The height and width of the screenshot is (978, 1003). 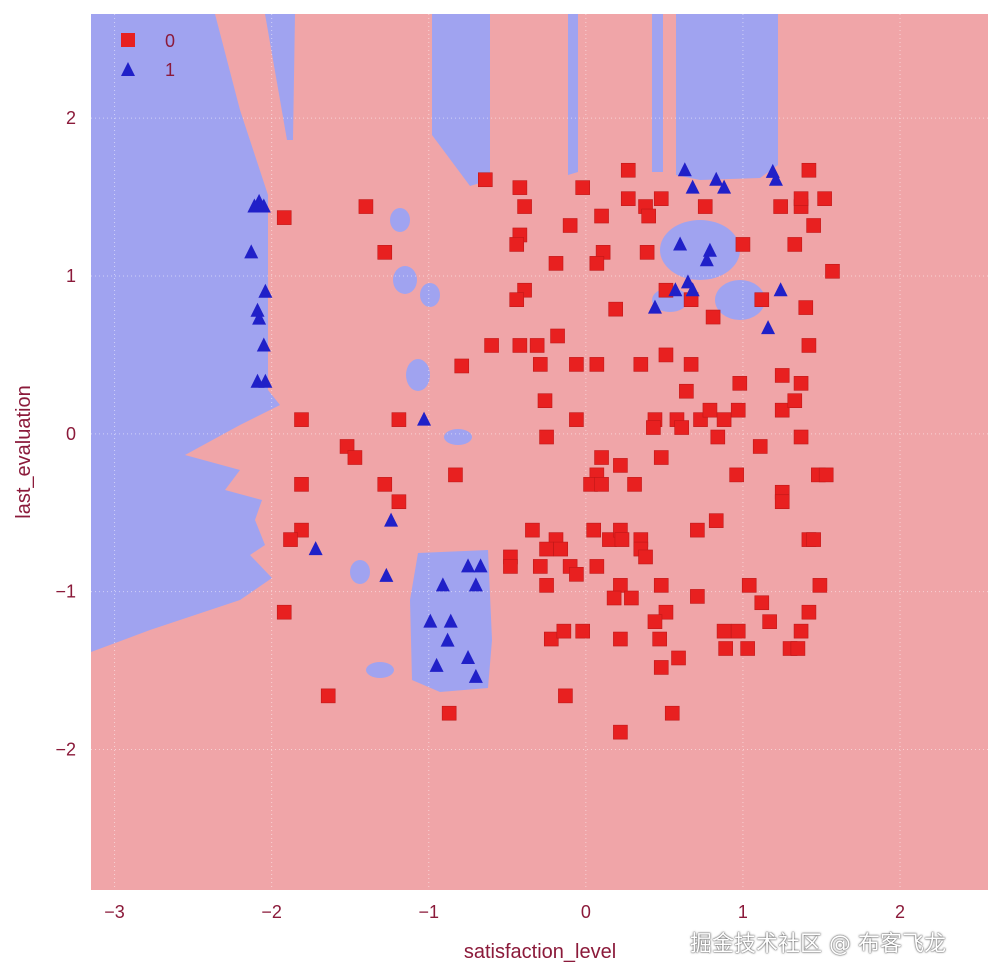 What do you see at coordinates (818, 944) in the screenshot?
I see `watermark: 掘金技术社区 @ 布客飞龙` at bounding box center [818, 944].